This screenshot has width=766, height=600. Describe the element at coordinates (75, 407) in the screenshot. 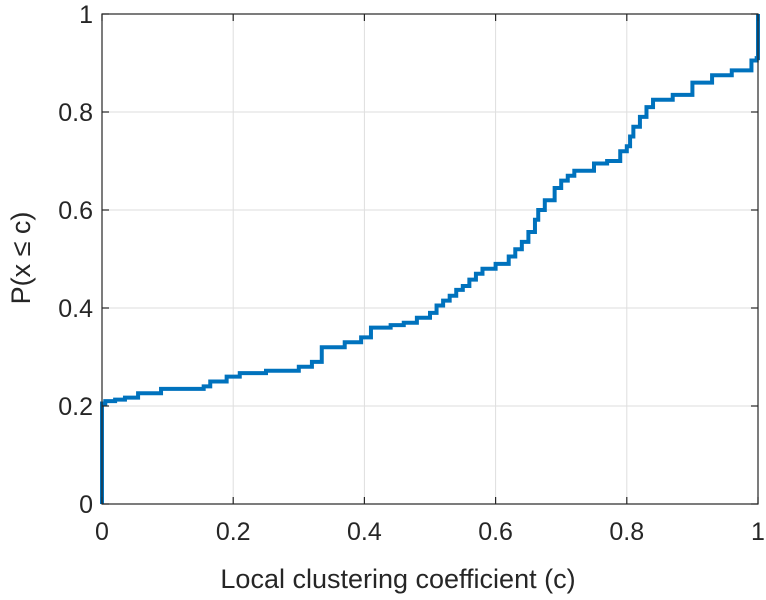

I see `y-tick-label-1: 0.2` at that location.